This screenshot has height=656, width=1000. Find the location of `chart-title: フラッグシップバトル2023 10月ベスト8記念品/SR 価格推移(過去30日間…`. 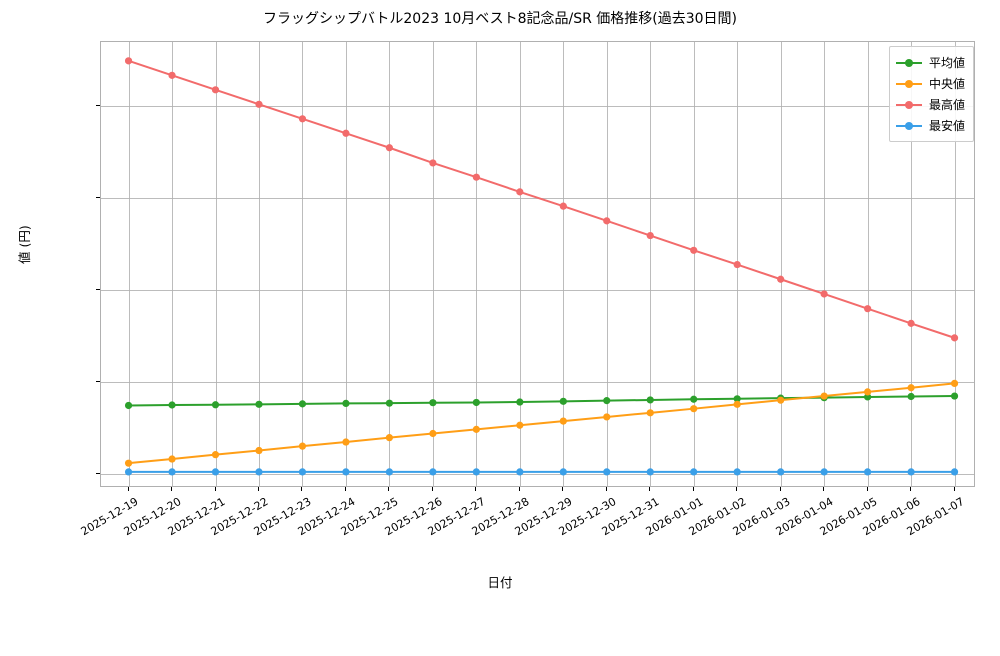

chart-title: フラッグシップバトル2023 10月ベスト8記念品/SR 価格推移(過去30日間… is located at coordinates (500, 19).